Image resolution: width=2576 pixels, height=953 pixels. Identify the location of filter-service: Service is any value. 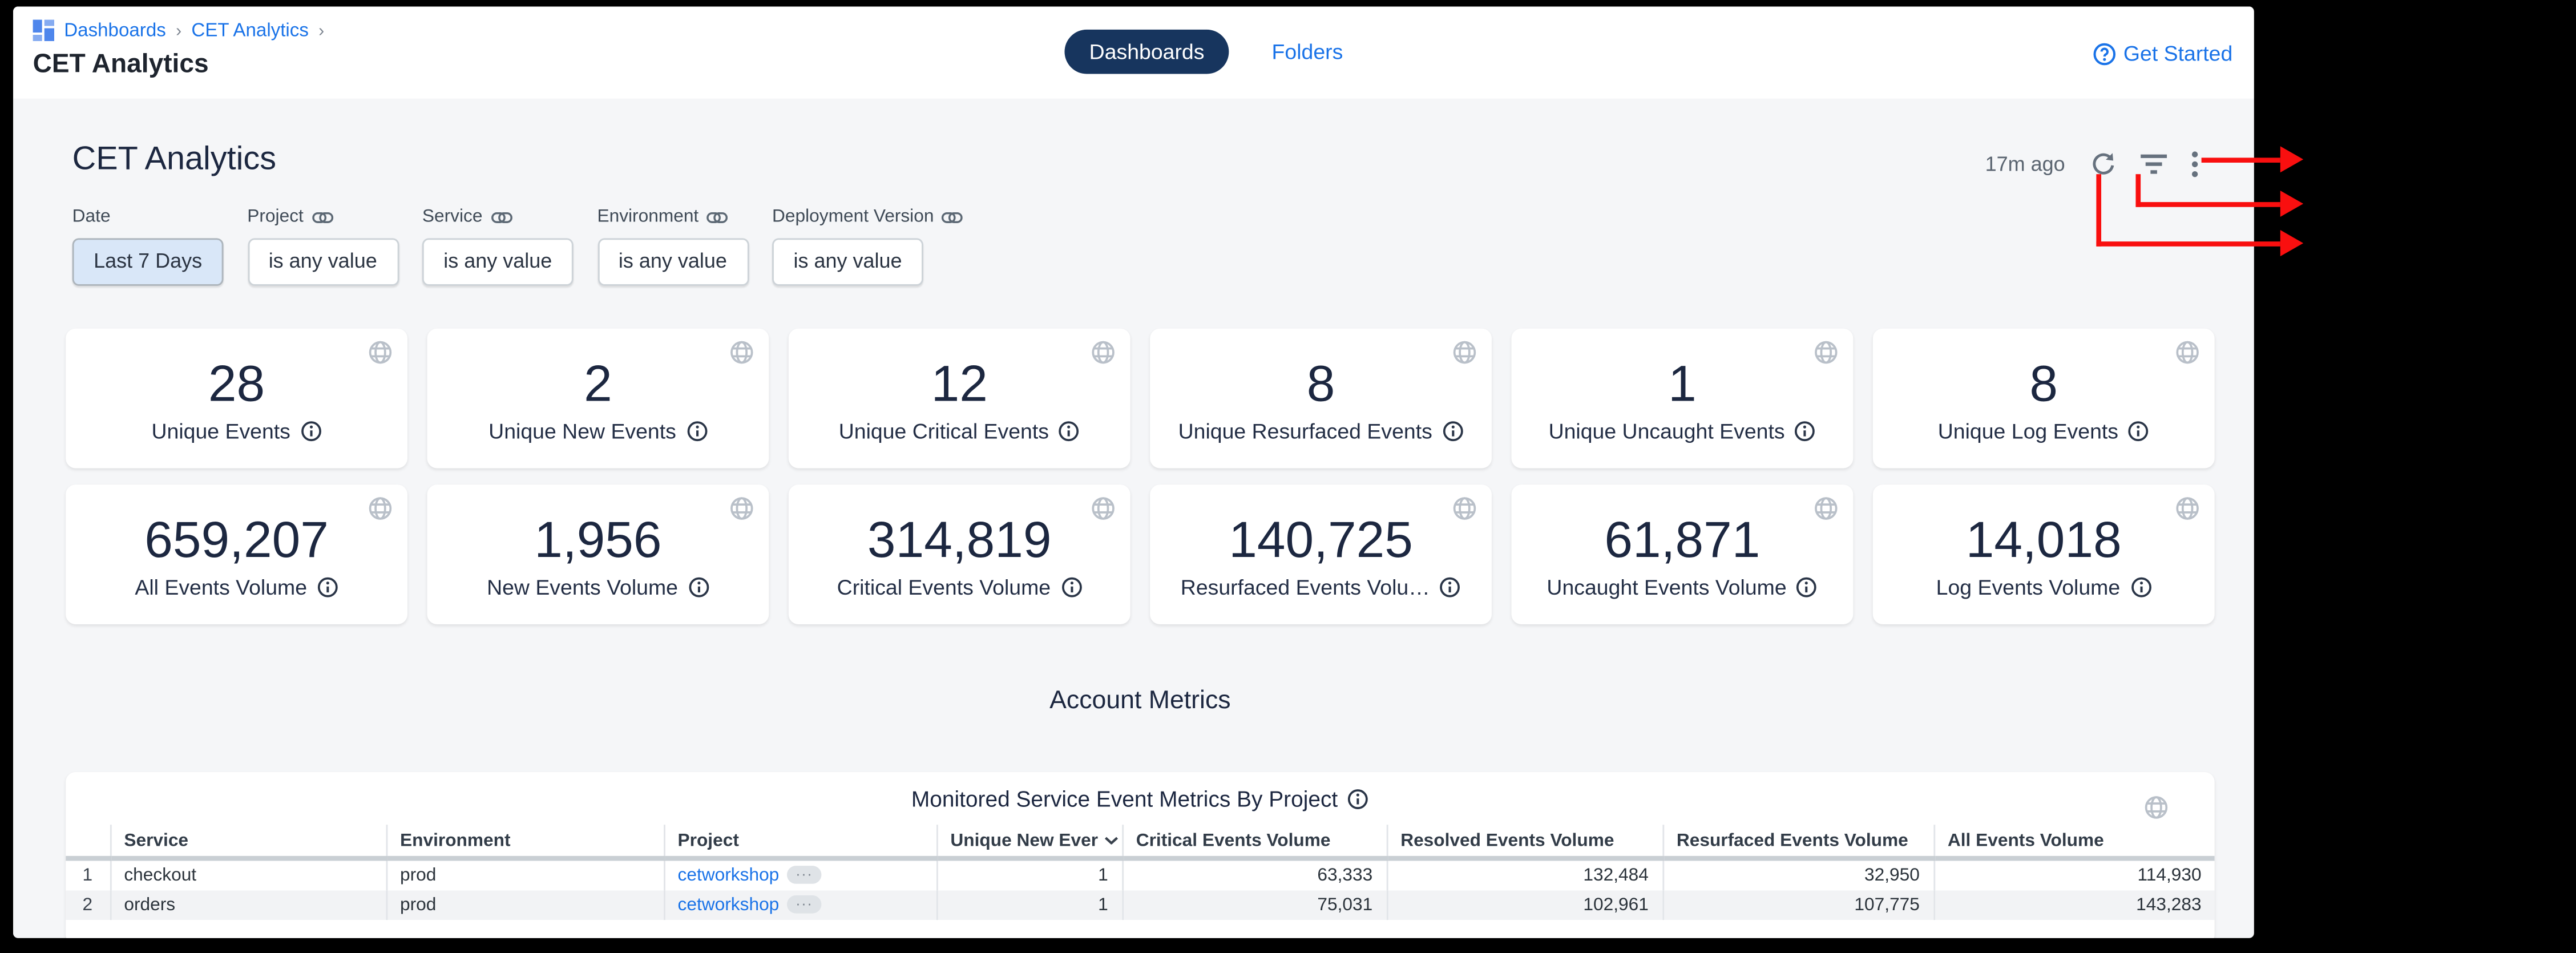
(509, 246).